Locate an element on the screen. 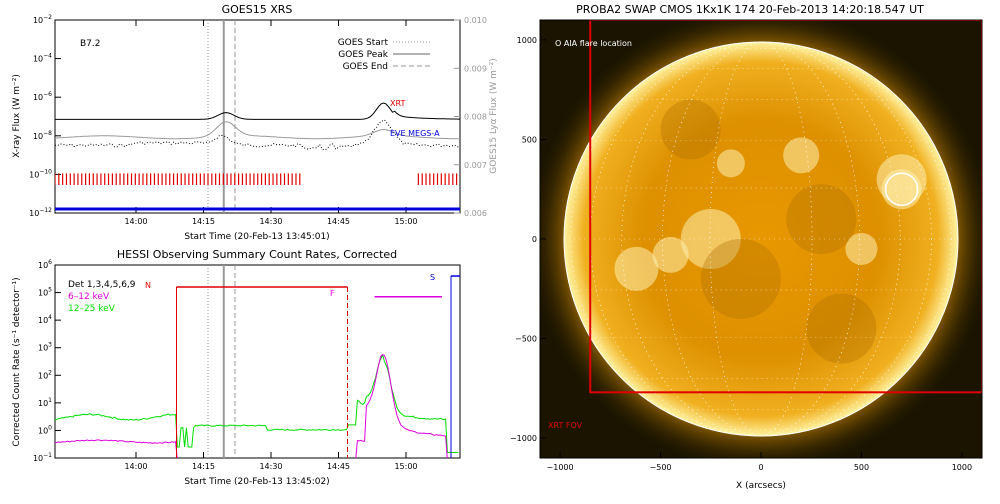  y-tick-label: 500 is located at coordinates (529, 139).